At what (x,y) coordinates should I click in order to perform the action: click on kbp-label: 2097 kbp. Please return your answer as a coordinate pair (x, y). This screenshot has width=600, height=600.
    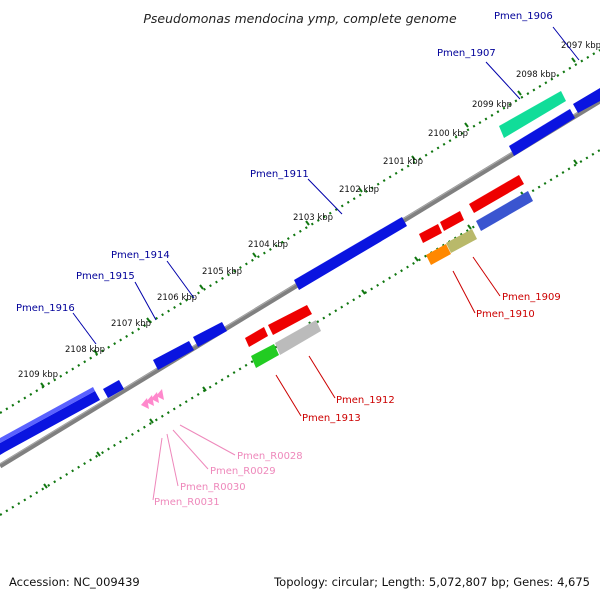
    Looking at the image, I should click on (580, 46).